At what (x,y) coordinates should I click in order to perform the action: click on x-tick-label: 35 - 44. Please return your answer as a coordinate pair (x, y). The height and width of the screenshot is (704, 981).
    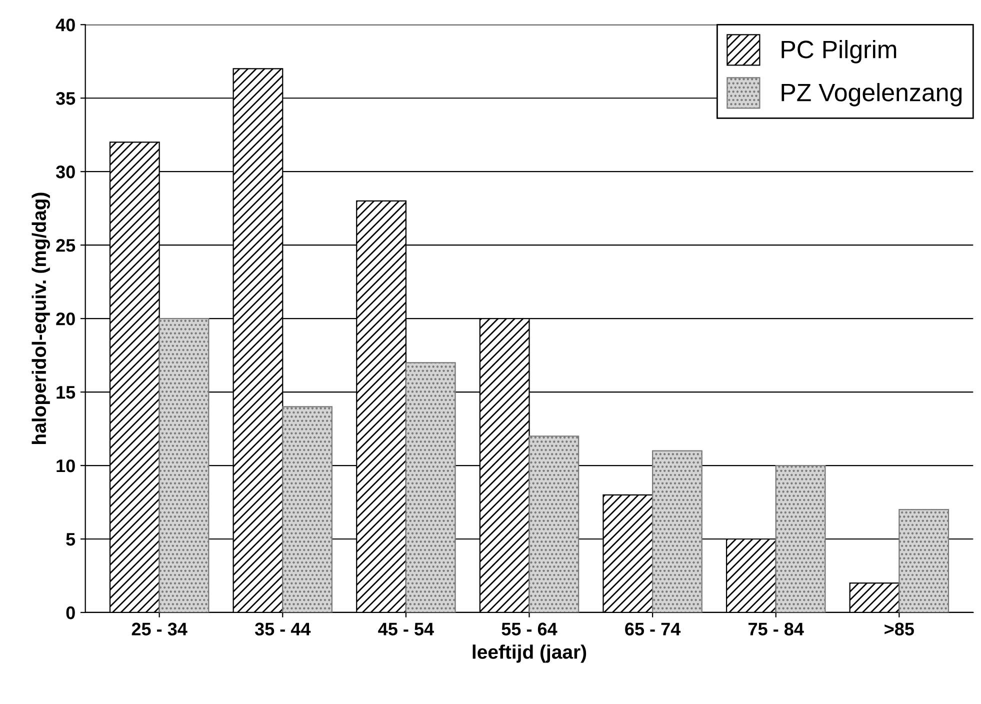
    Looking at the image, I should click on (282, 629).